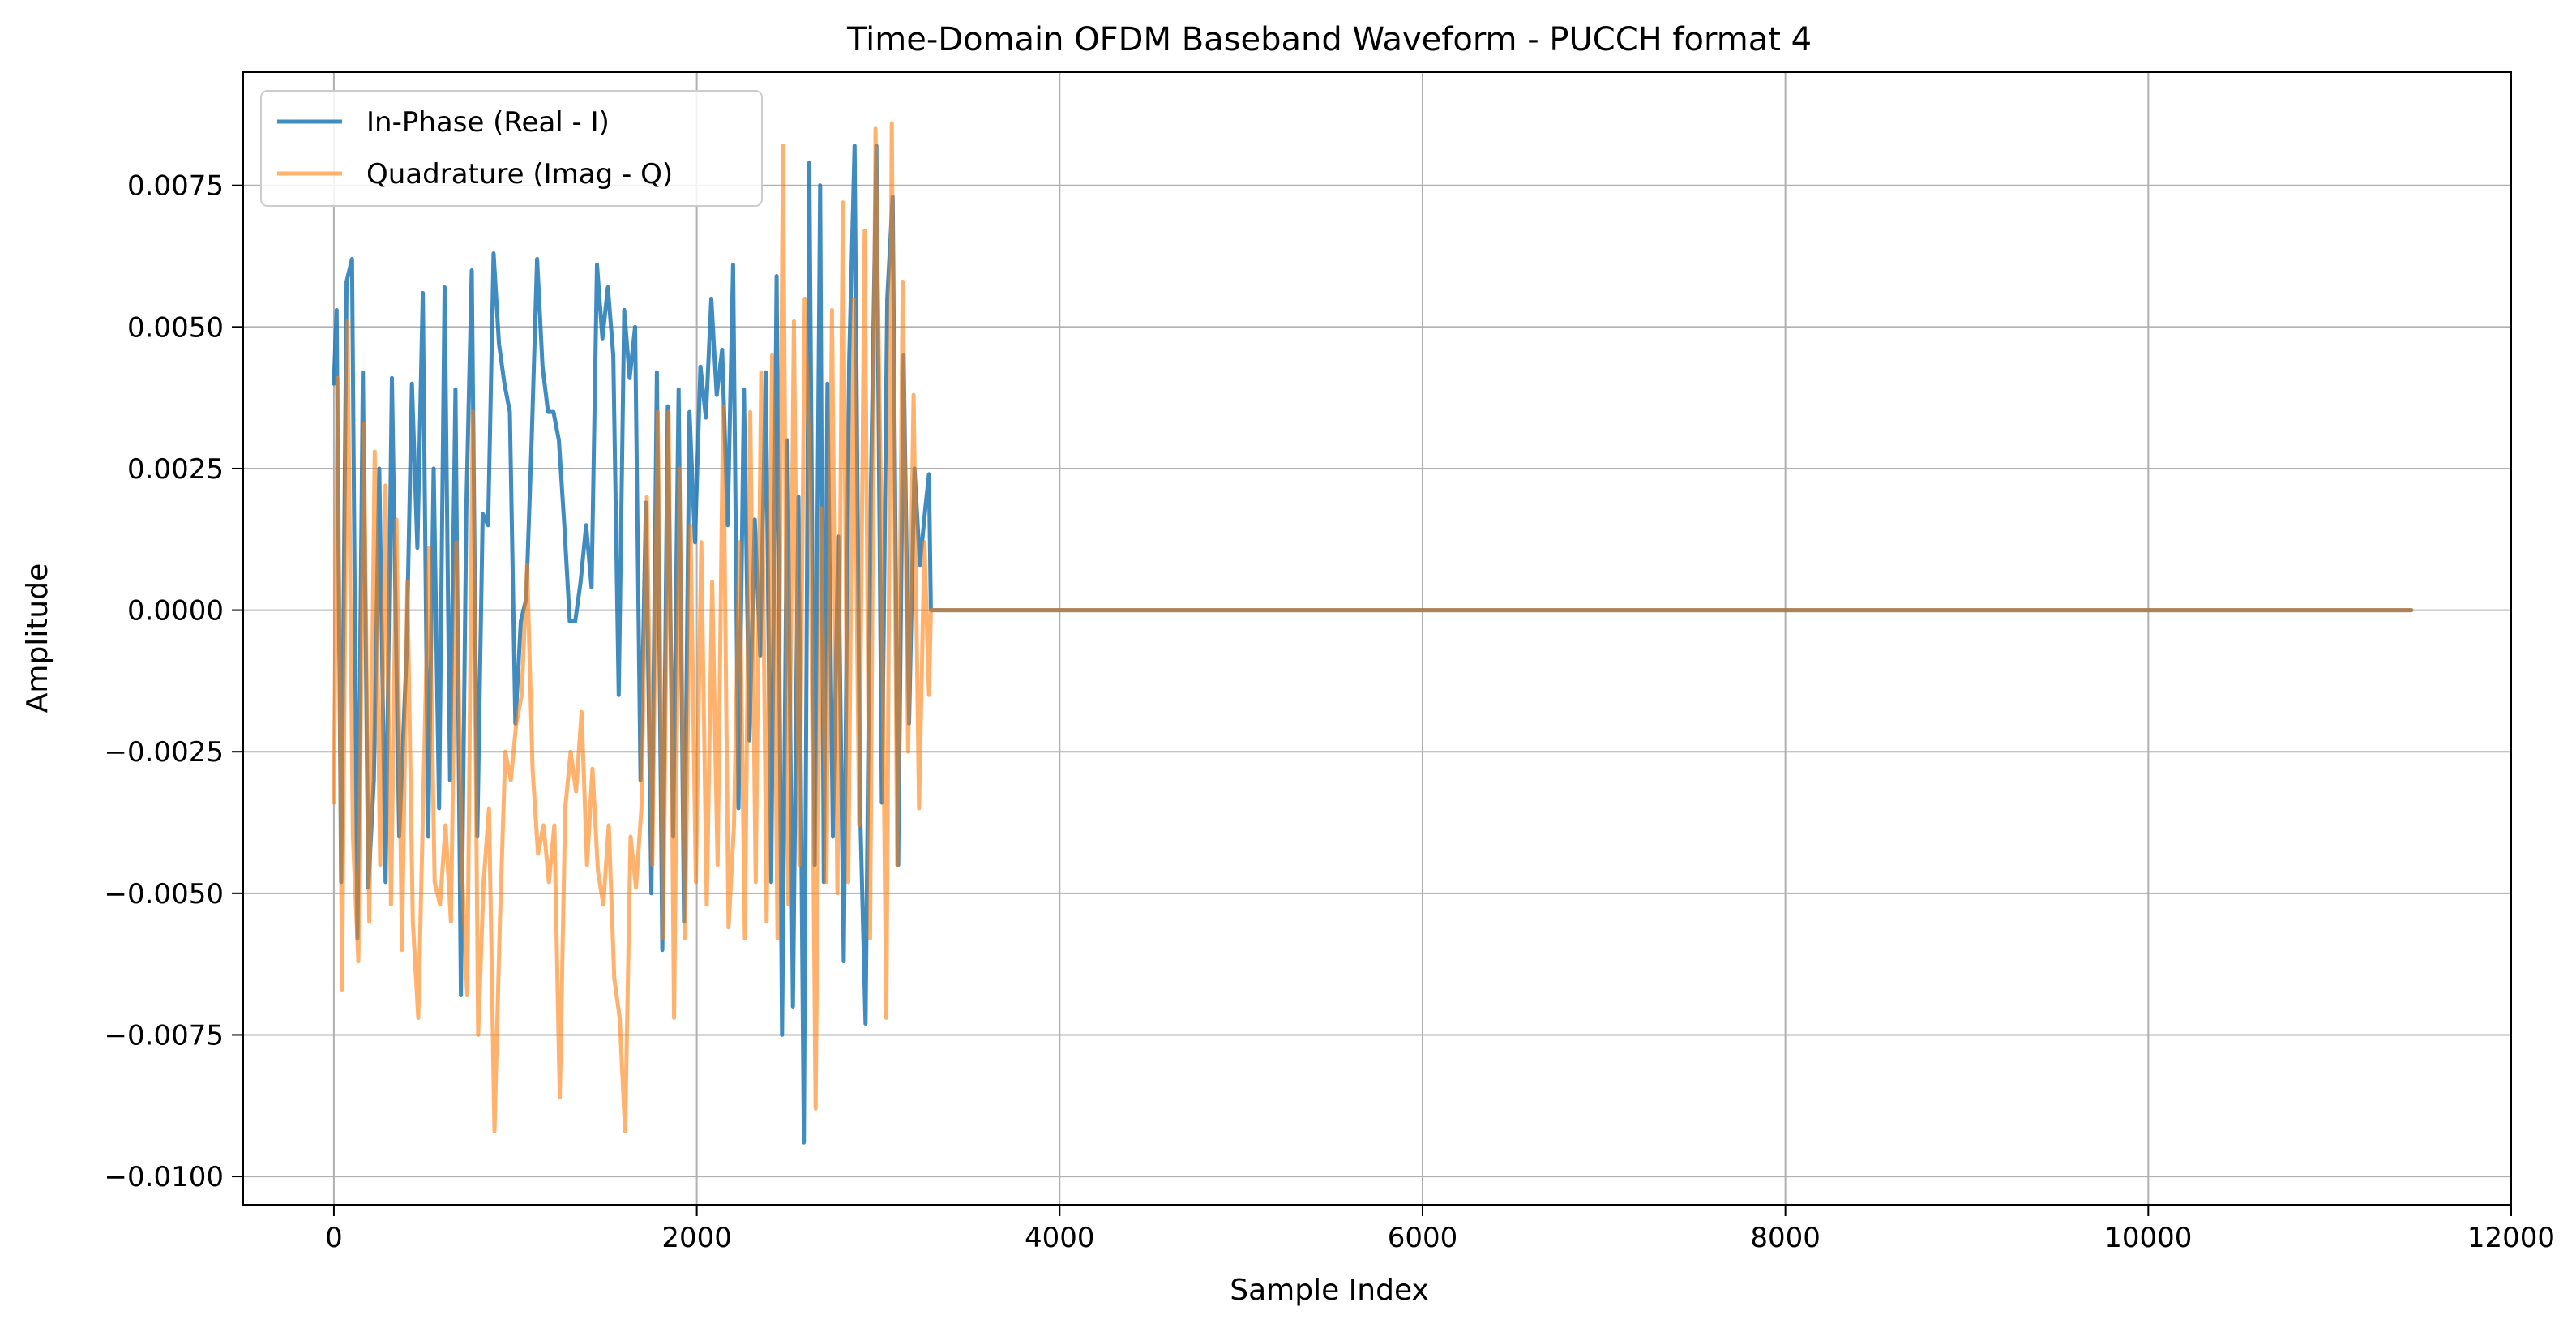 The image size is (2576, 1328). I want to click on x-tick-label: 12000, so click(2511, 1238).